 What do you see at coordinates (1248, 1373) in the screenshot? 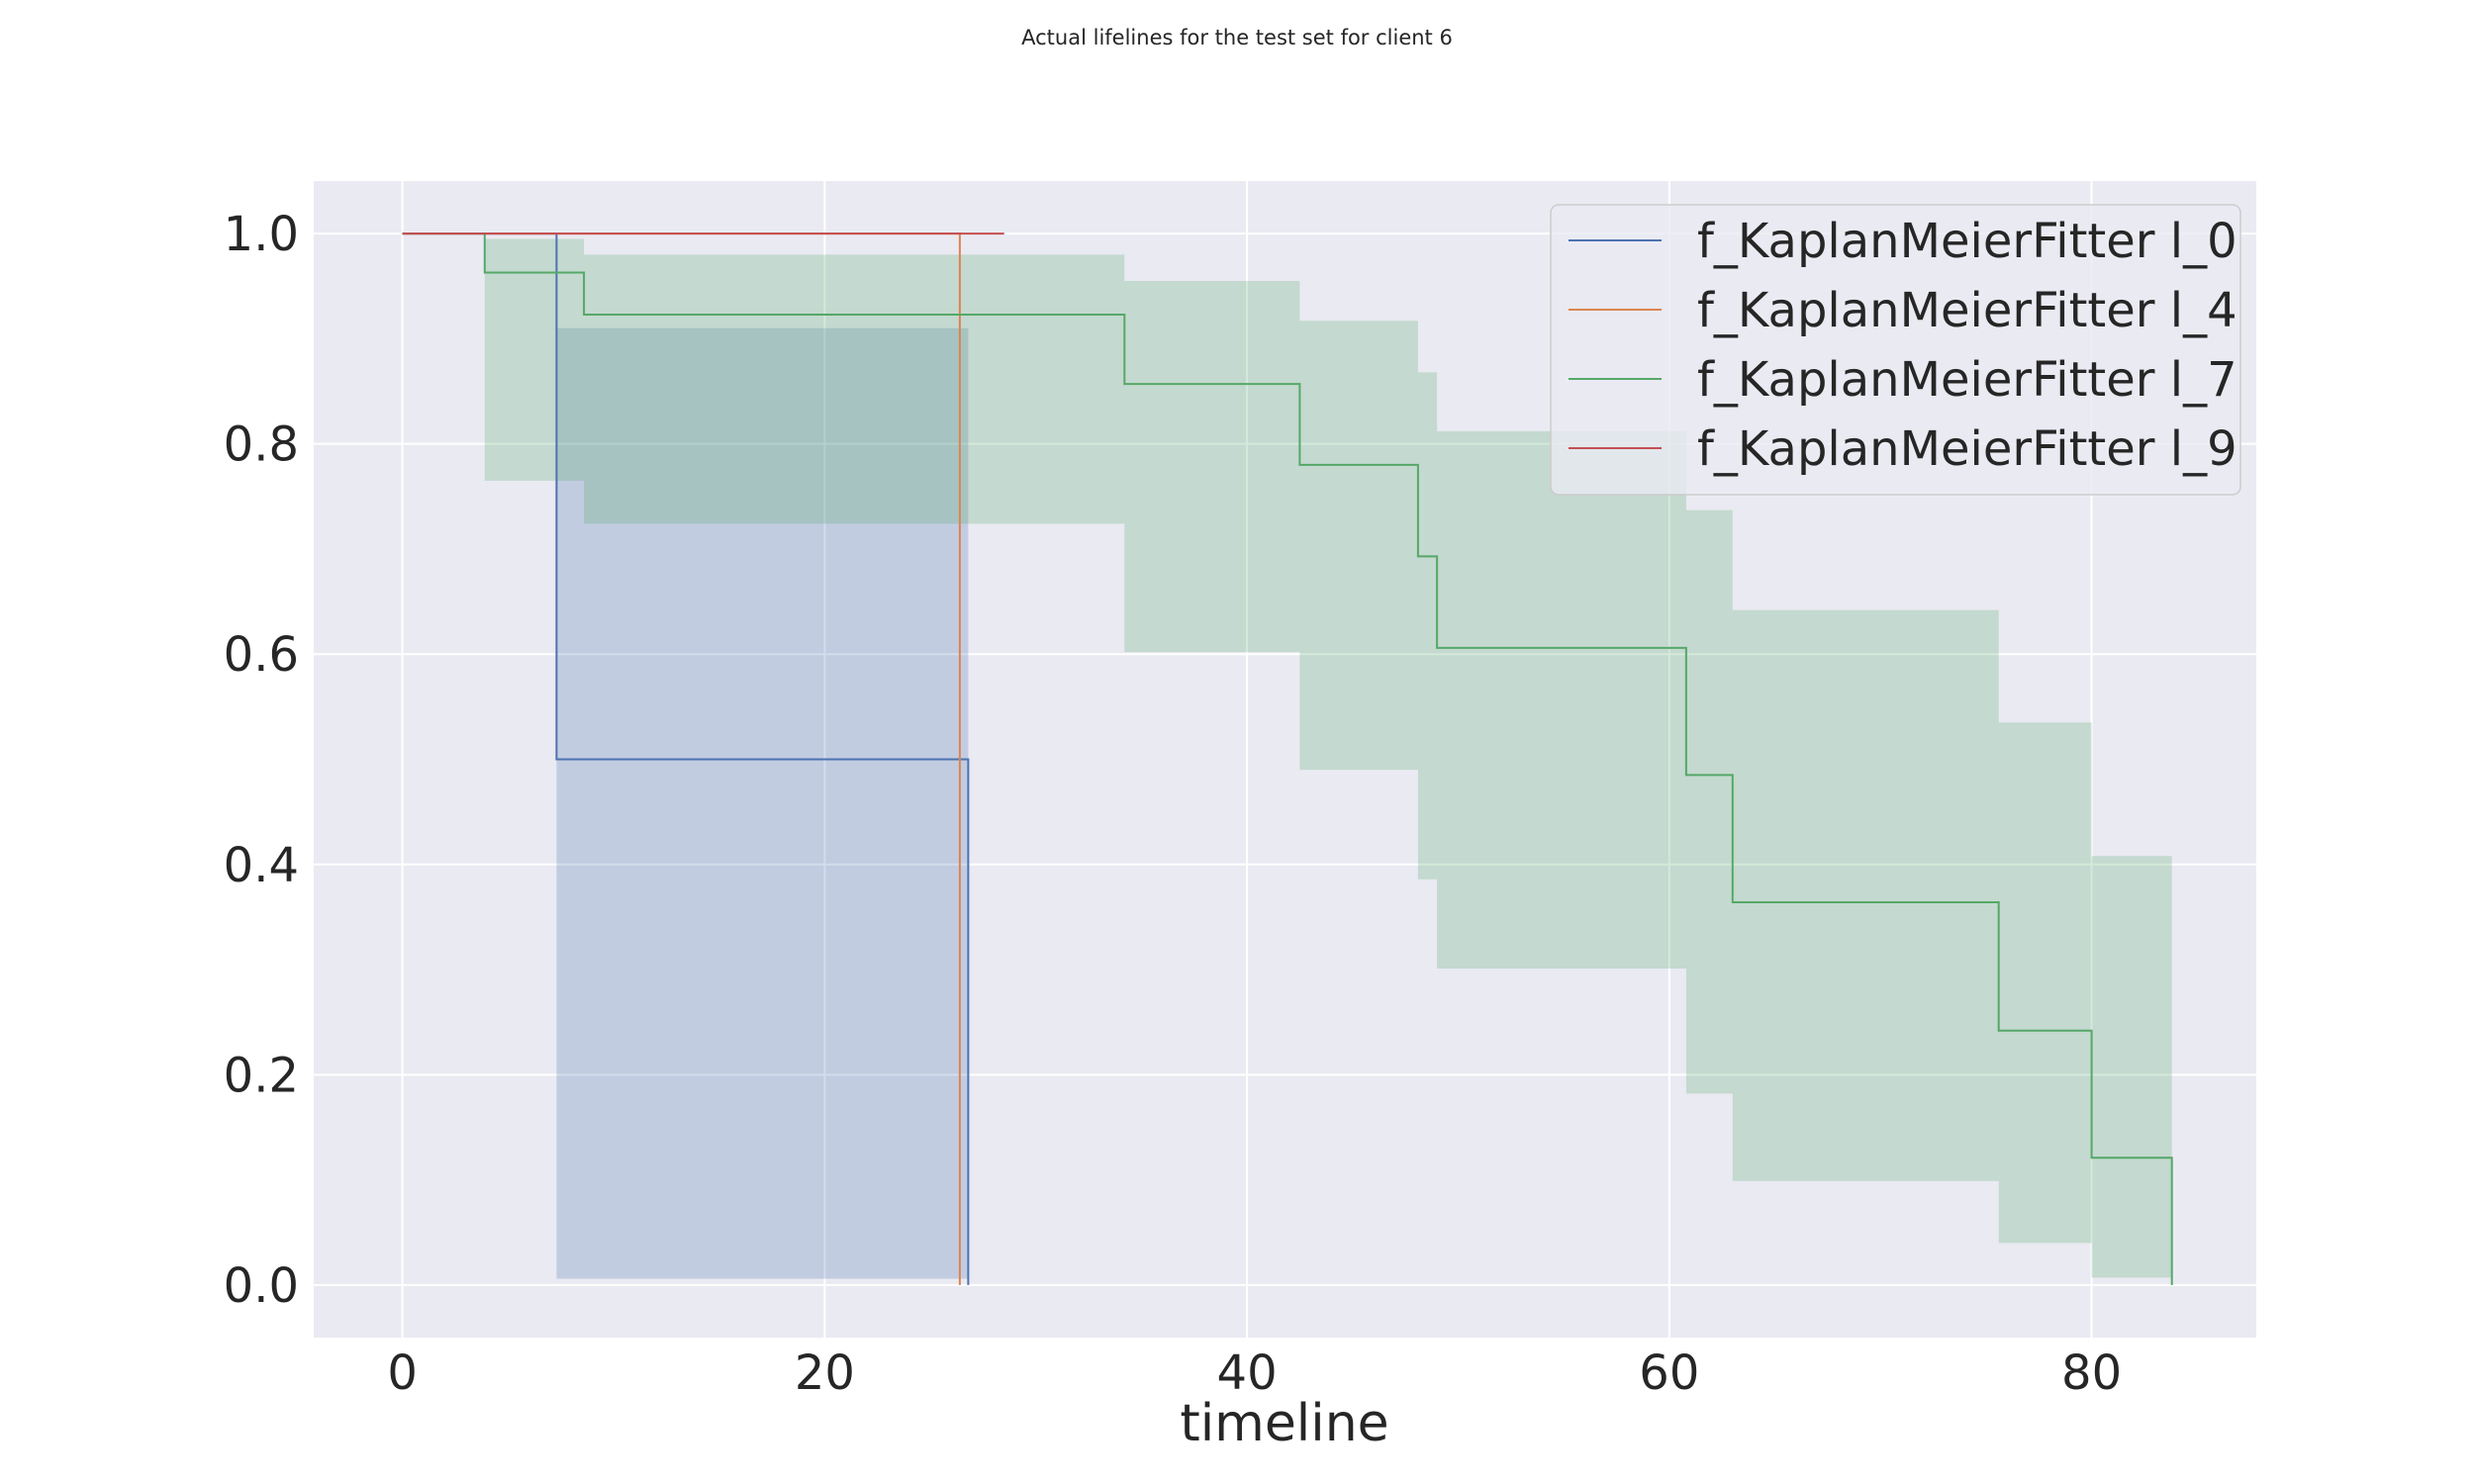
I see `x-tick-label: 40` at bounding box center [1248, 1373].